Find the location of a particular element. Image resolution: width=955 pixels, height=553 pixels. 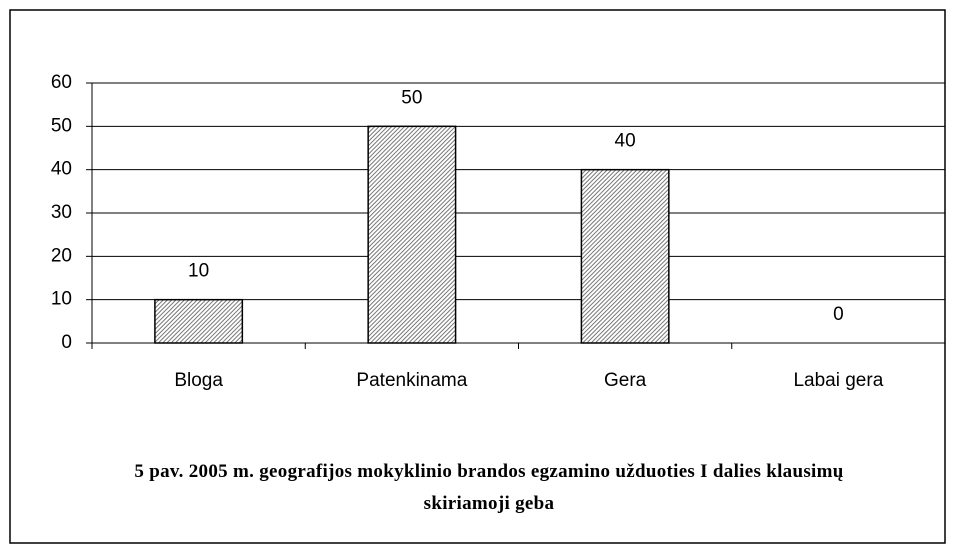

y-tick-label: 20 is located at coordinates (61, 255).